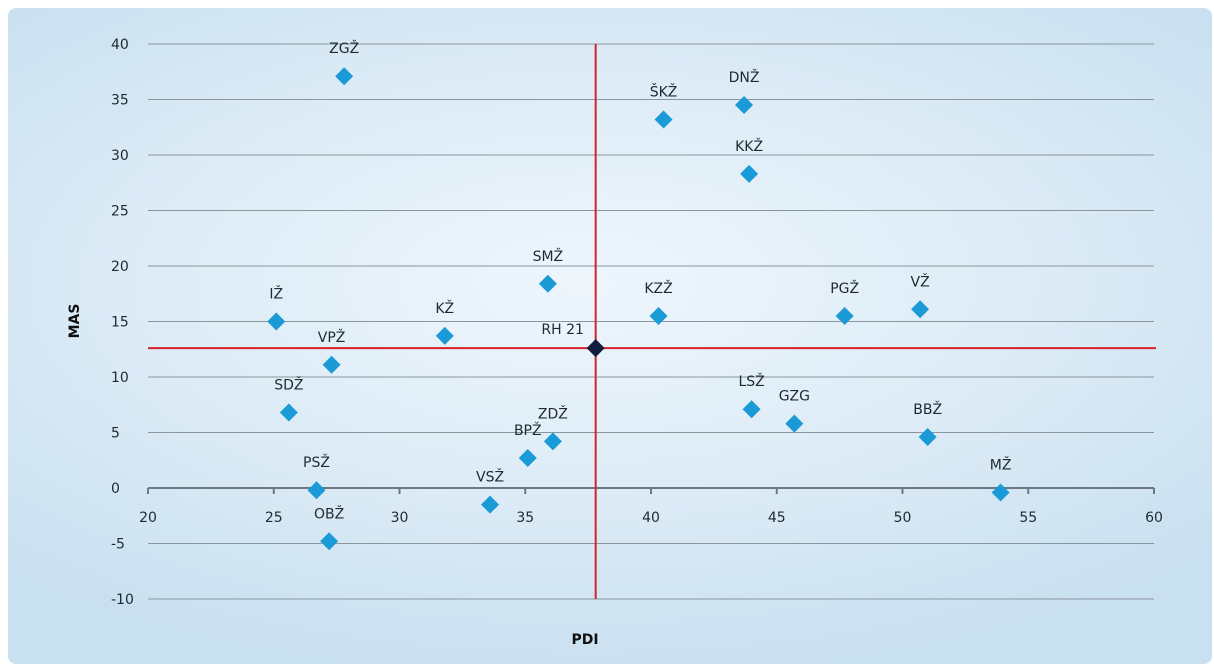 Image resolution: width=1214 pixels, height=666 pixels. What do you see at coordinates (548, 256) in the screenshot?
I see `point-label: SMŽ` at bounding box center [548, 256].